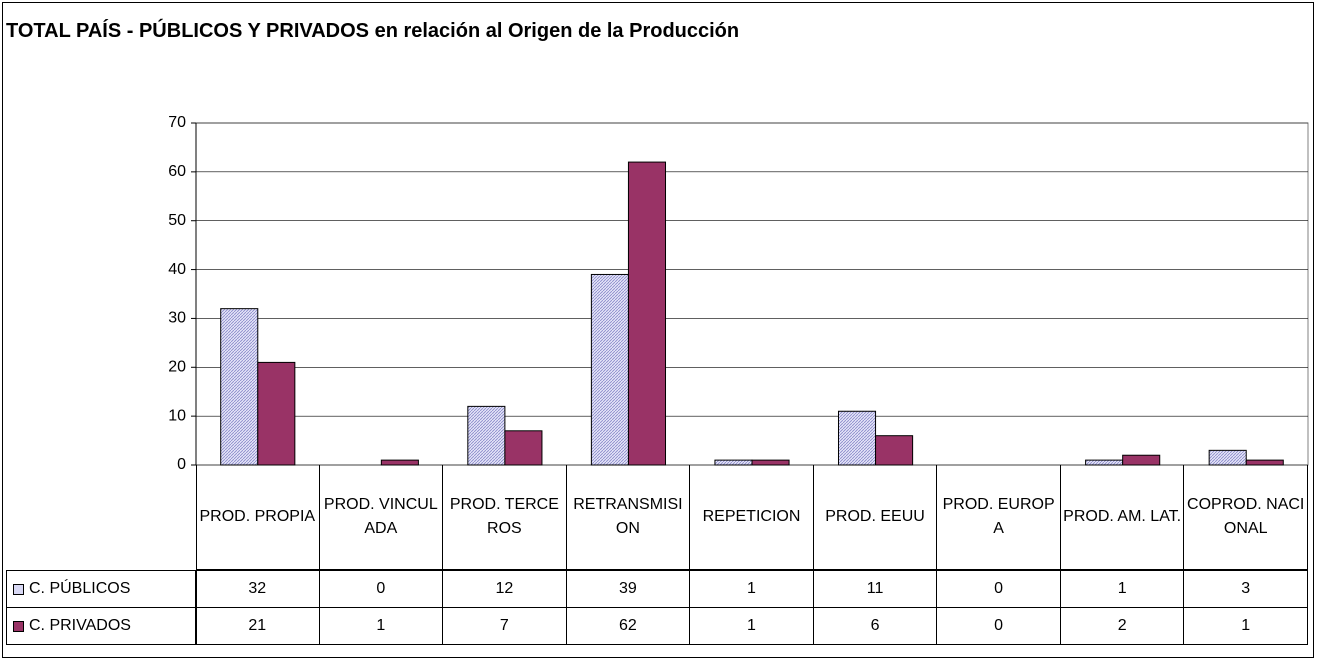  Describe the element at coordinates (628, 626) in the screenshot. I see `table-value: 62` at that location.